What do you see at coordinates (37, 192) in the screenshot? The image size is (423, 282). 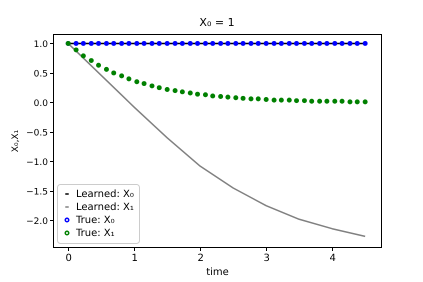 I see `y-tick-label: −1.5` at bounding box center [37, 192].